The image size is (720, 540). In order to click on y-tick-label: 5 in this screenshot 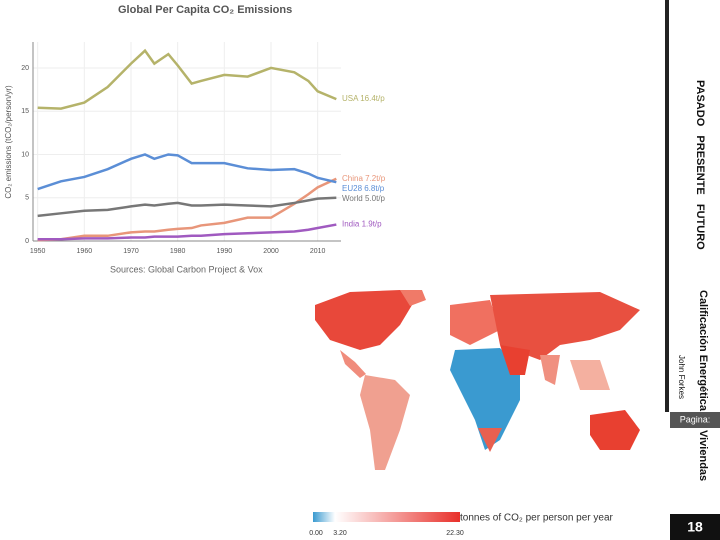, I will do `click(27, 198)`.